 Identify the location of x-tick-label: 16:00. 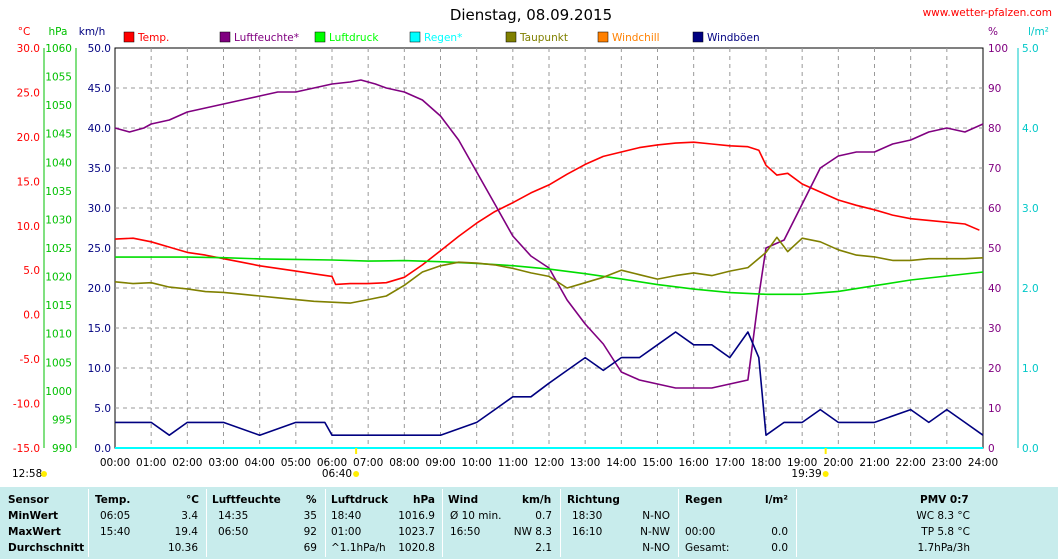
(694, 463).